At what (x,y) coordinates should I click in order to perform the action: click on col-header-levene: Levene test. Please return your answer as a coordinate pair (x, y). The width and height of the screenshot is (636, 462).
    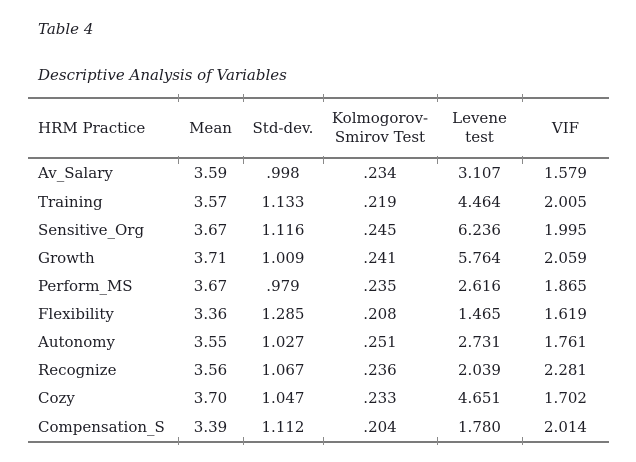
    Looking at the image, I should click on (479, 128).